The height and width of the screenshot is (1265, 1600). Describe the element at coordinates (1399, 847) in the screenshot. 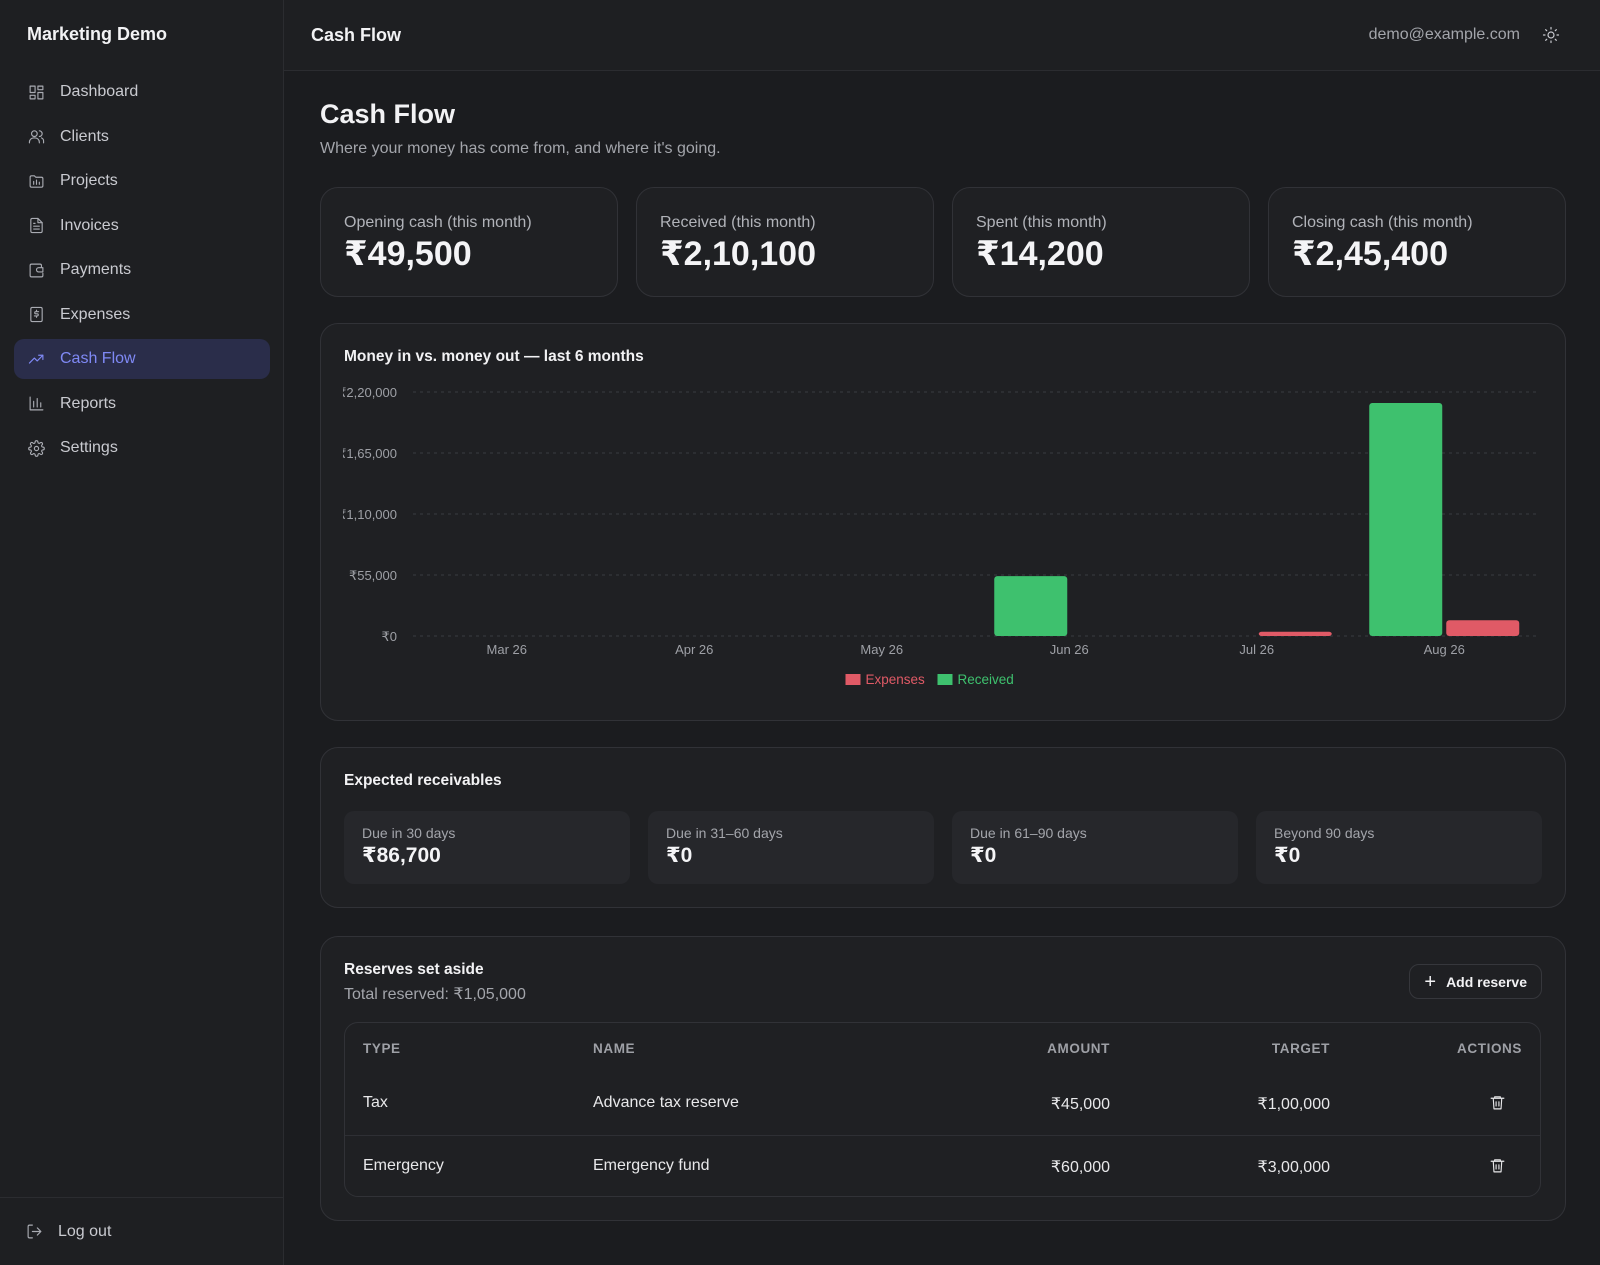

I see `receivable-bucket-beyond-90-days: Beyond 90 days ₹0` at that location.